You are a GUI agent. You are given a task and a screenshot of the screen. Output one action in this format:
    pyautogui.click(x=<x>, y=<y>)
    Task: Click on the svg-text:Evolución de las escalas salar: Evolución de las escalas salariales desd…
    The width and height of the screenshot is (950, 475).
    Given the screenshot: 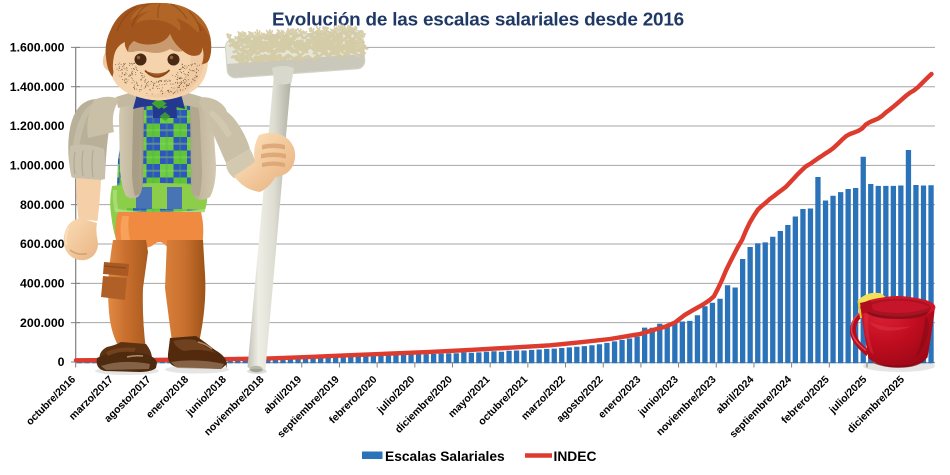 What is the action you would take?
    pyautogui.click(x=478, y=19)
    